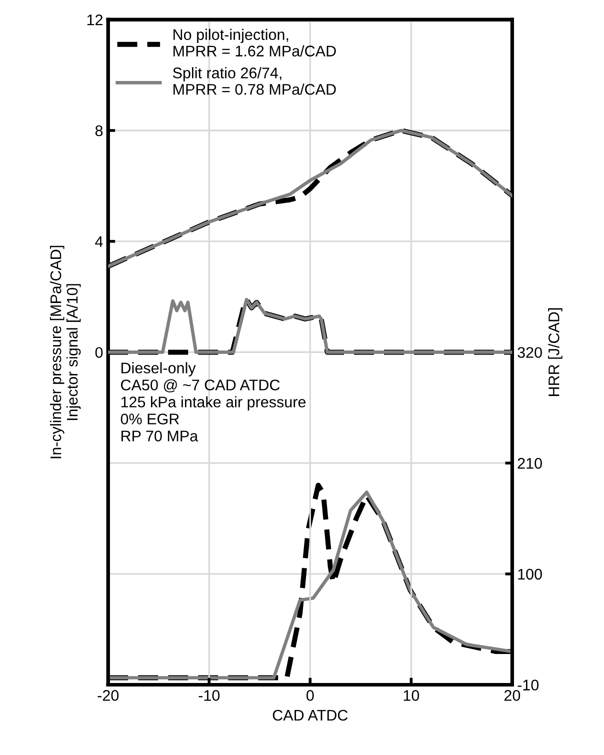 This screenshot has height=755, width=604. What do you see at coordinates (530, 352) in the screenshot?
I see `y2-tick-label: 320` at bounding box center [530, 352].